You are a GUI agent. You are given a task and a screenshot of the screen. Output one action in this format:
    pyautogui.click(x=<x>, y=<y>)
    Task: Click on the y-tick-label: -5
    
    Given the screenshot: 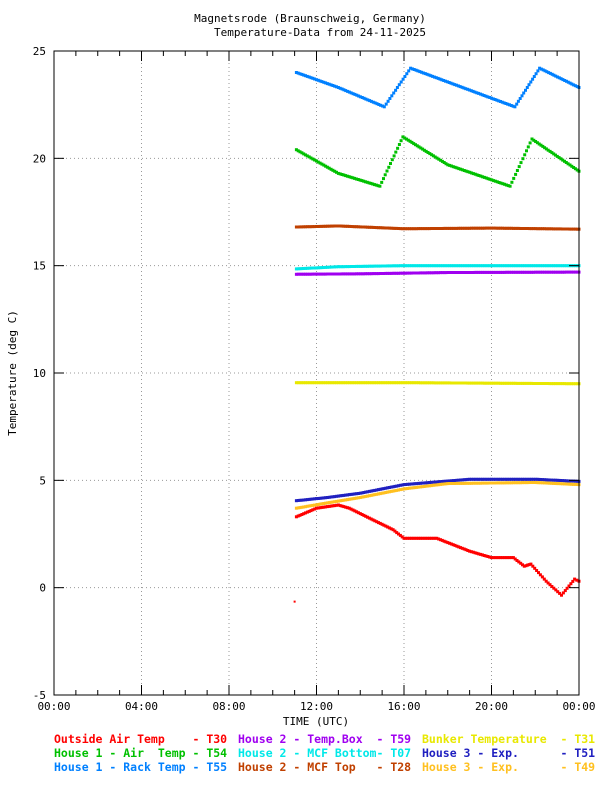 What is the action you would take?
    pyautogui.click(x=39, y=695)
    